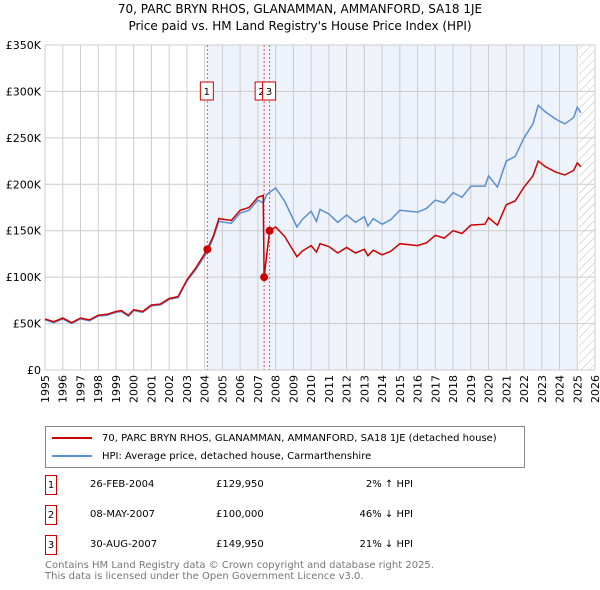  Describe the element at coordinates (240, 389) in the screenshot. I see `x-tick-label: 2006` at that location.